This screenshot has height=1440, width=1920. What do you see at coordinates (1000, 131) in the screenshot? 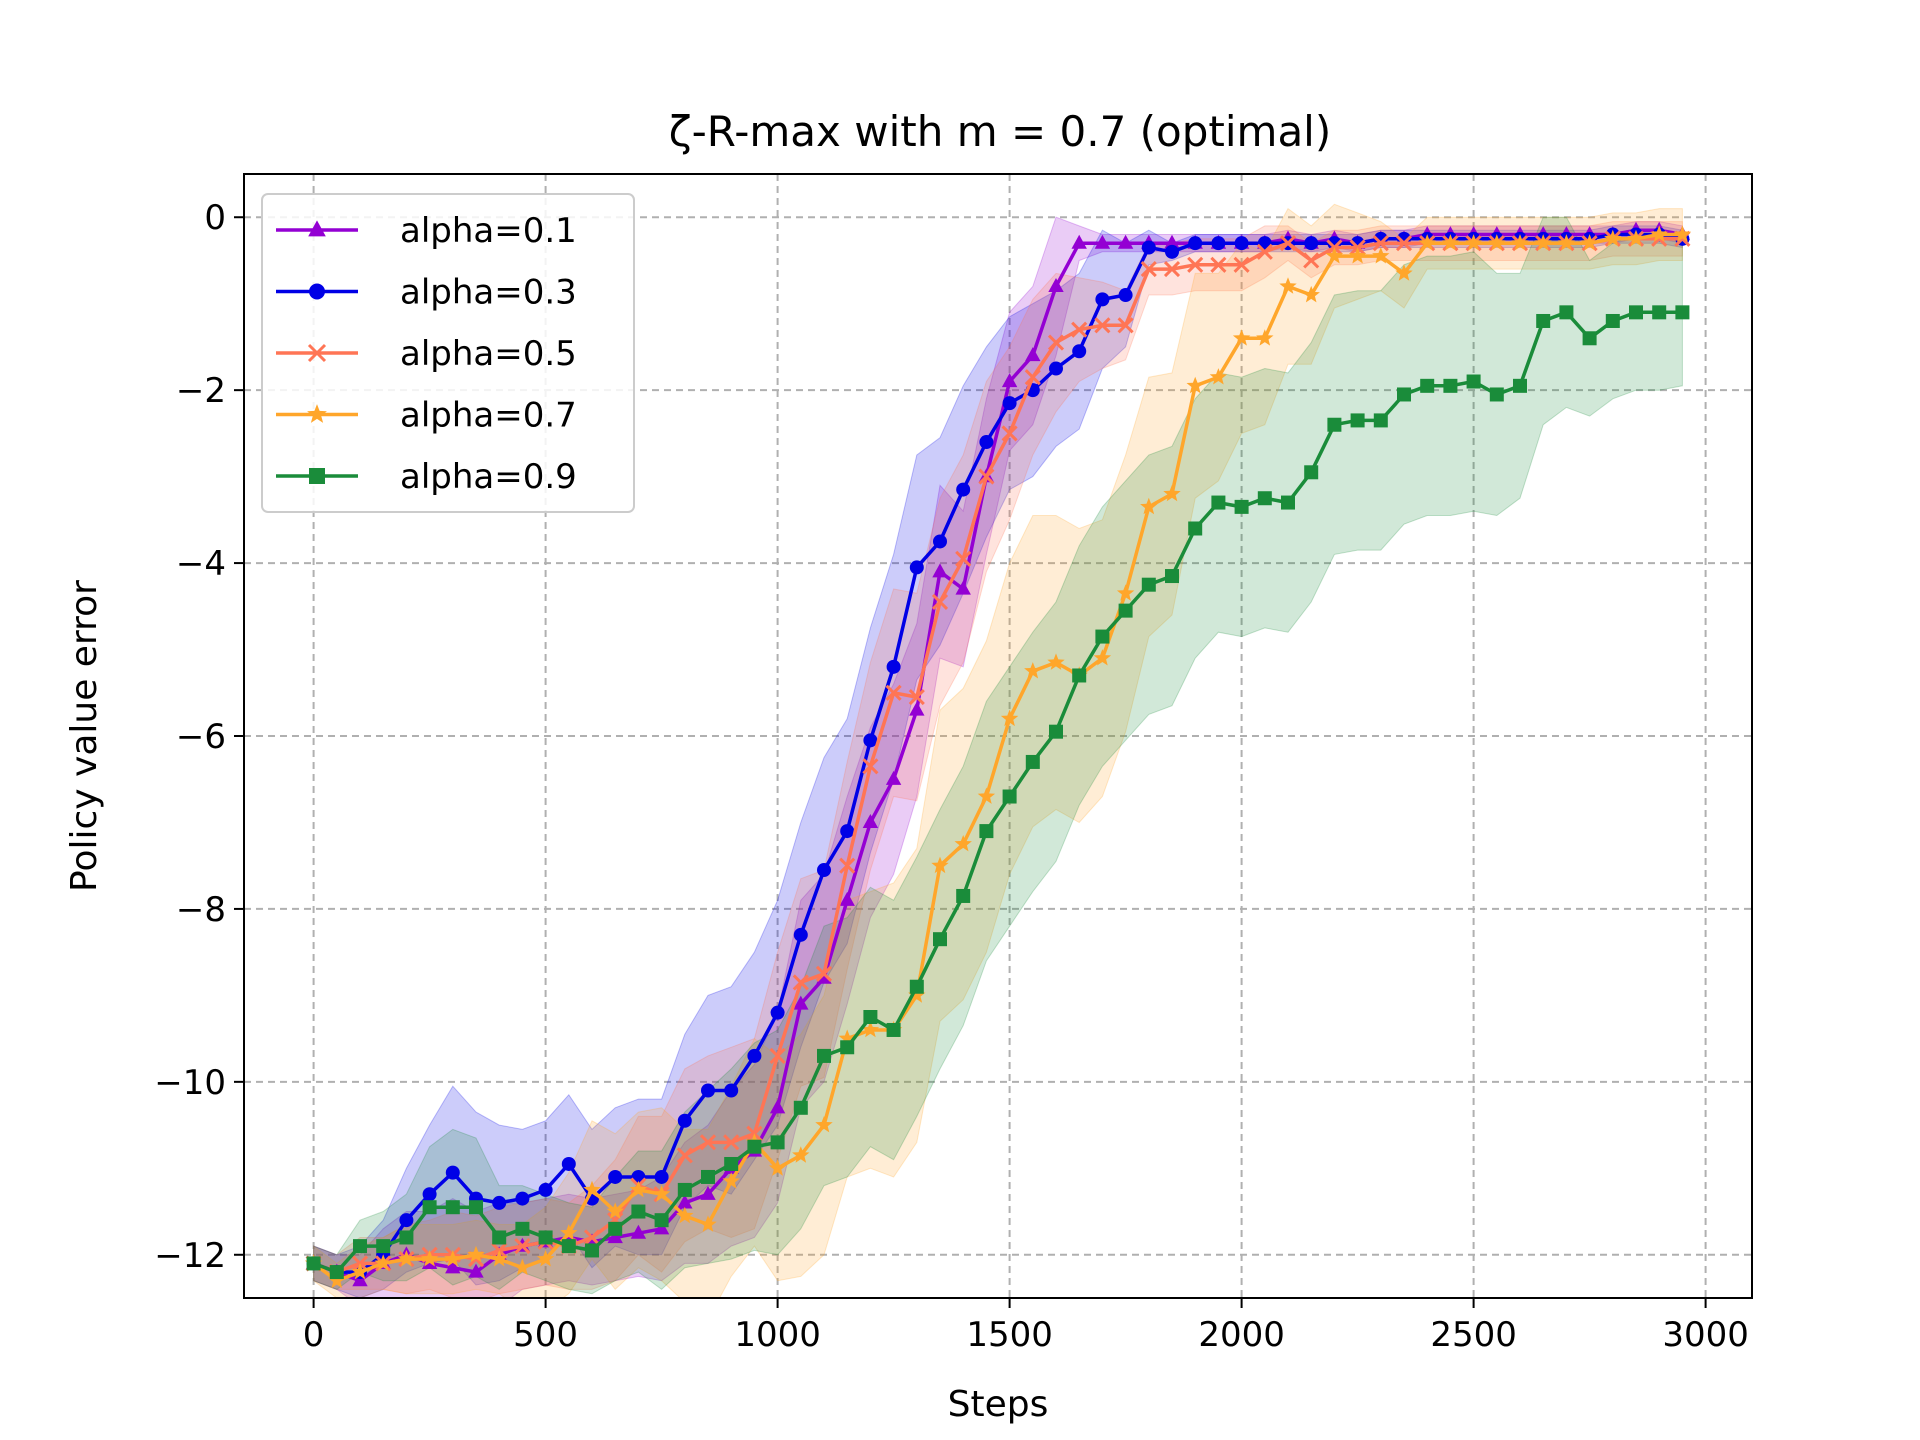
I see `chart-title: ζ-R-max with m = 0.7 (optimal)` at bounding box center [1000, 131].